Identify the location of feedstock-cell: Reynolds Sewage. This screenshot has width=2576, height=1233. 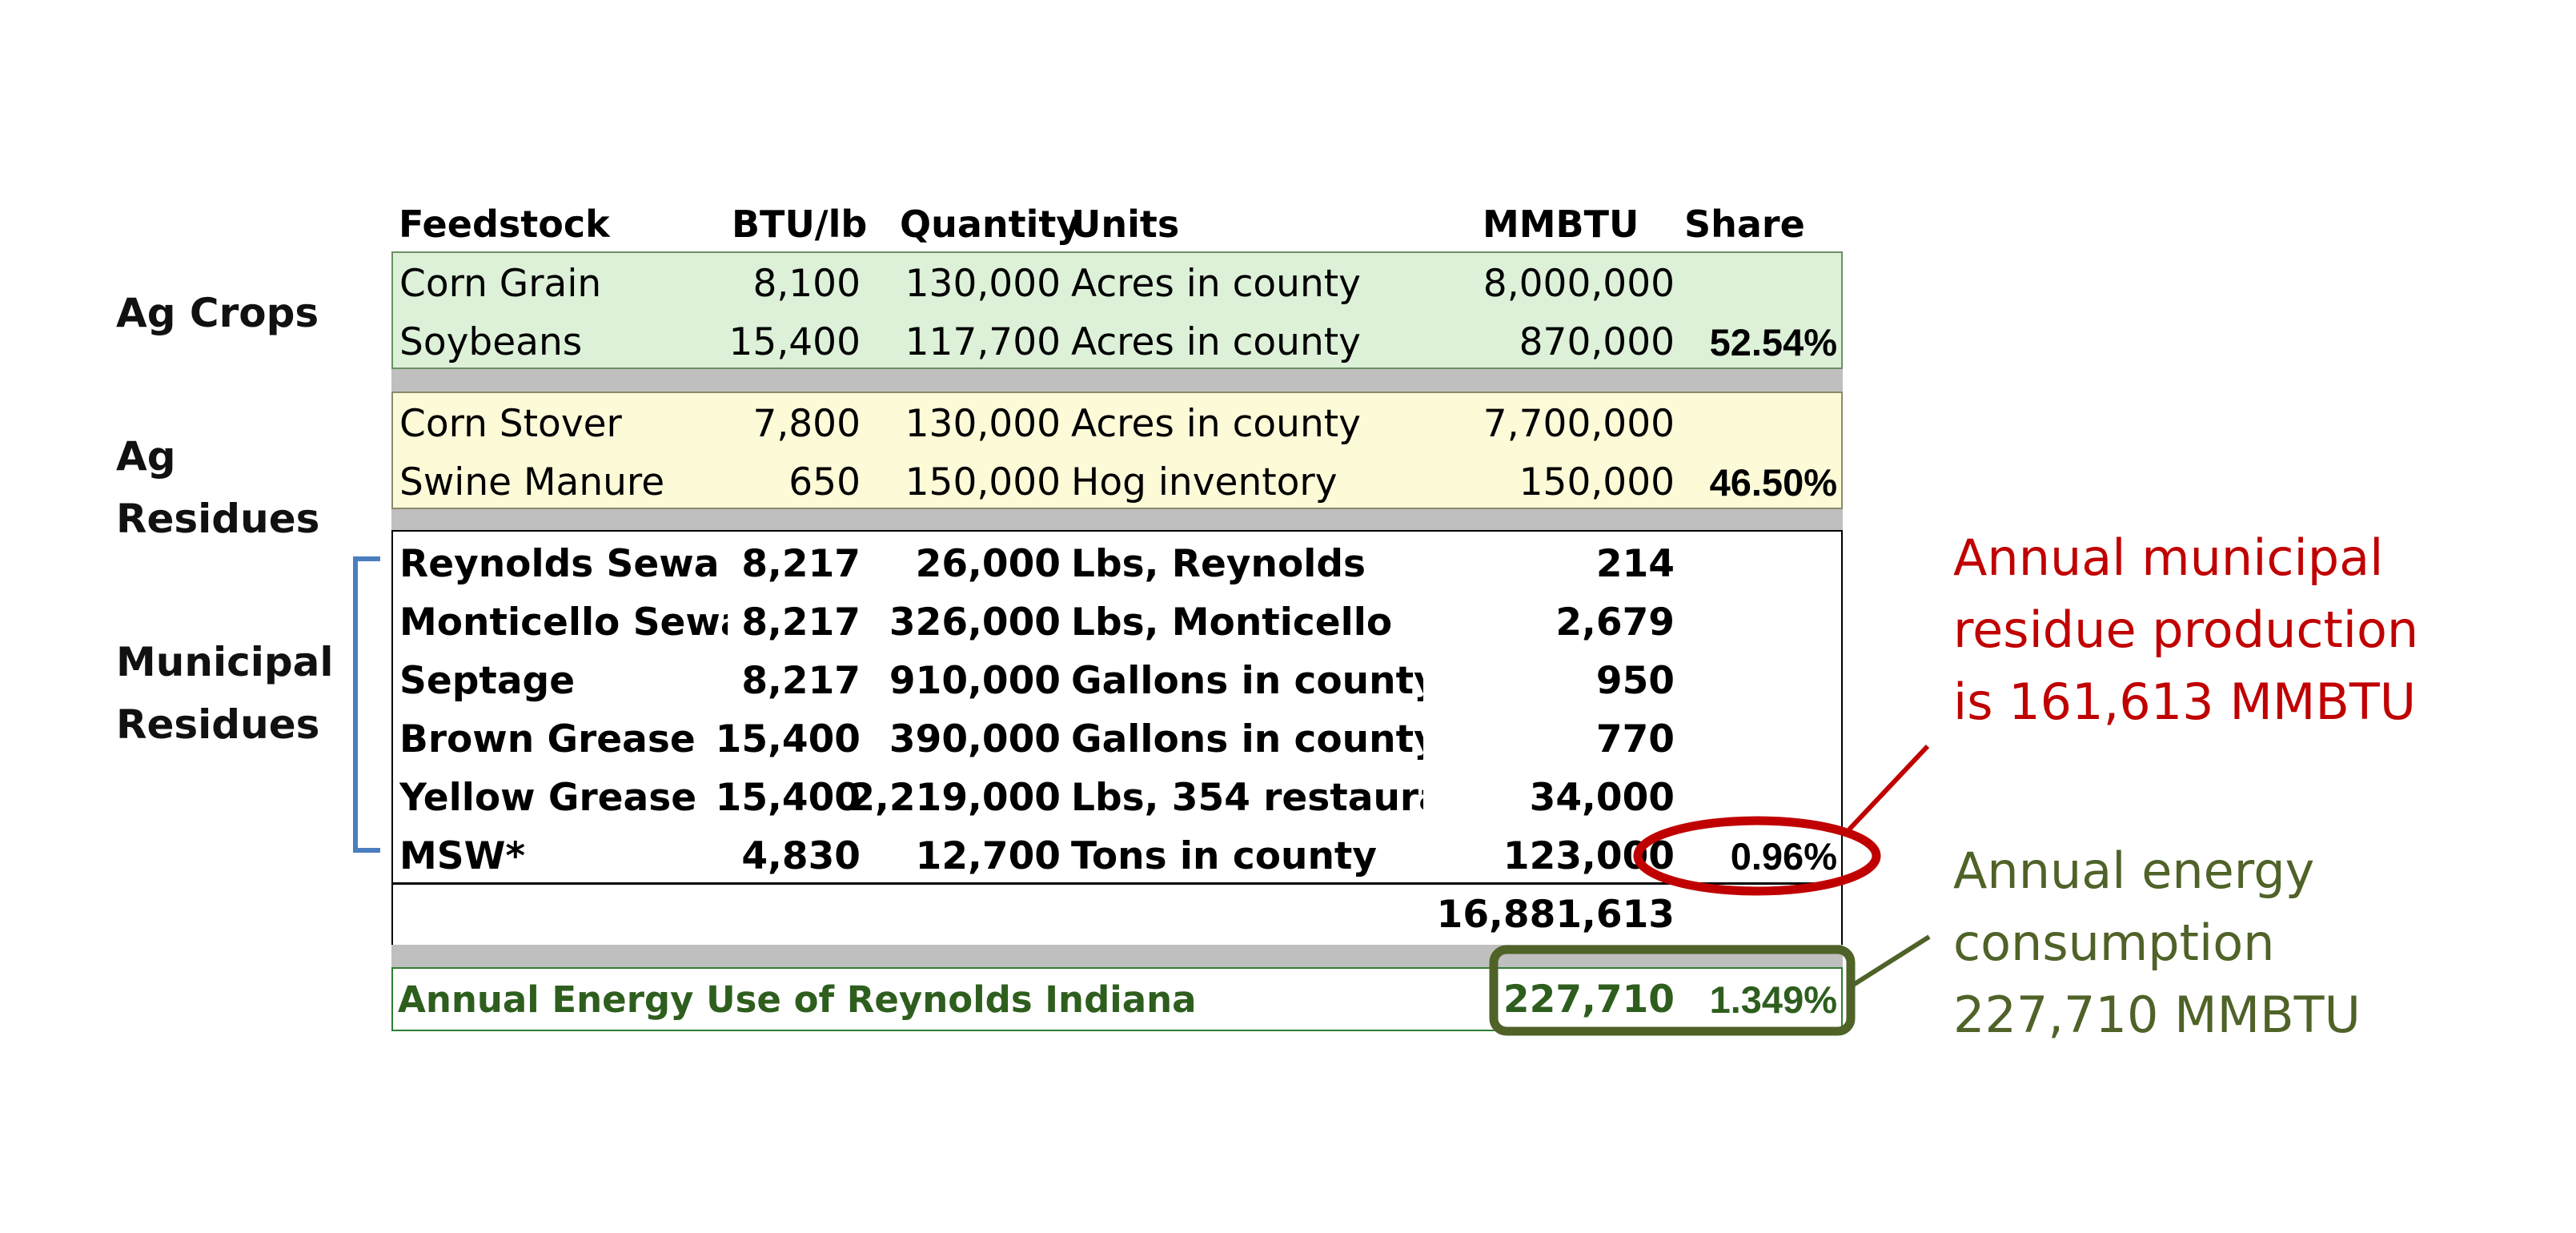
(559, 564).